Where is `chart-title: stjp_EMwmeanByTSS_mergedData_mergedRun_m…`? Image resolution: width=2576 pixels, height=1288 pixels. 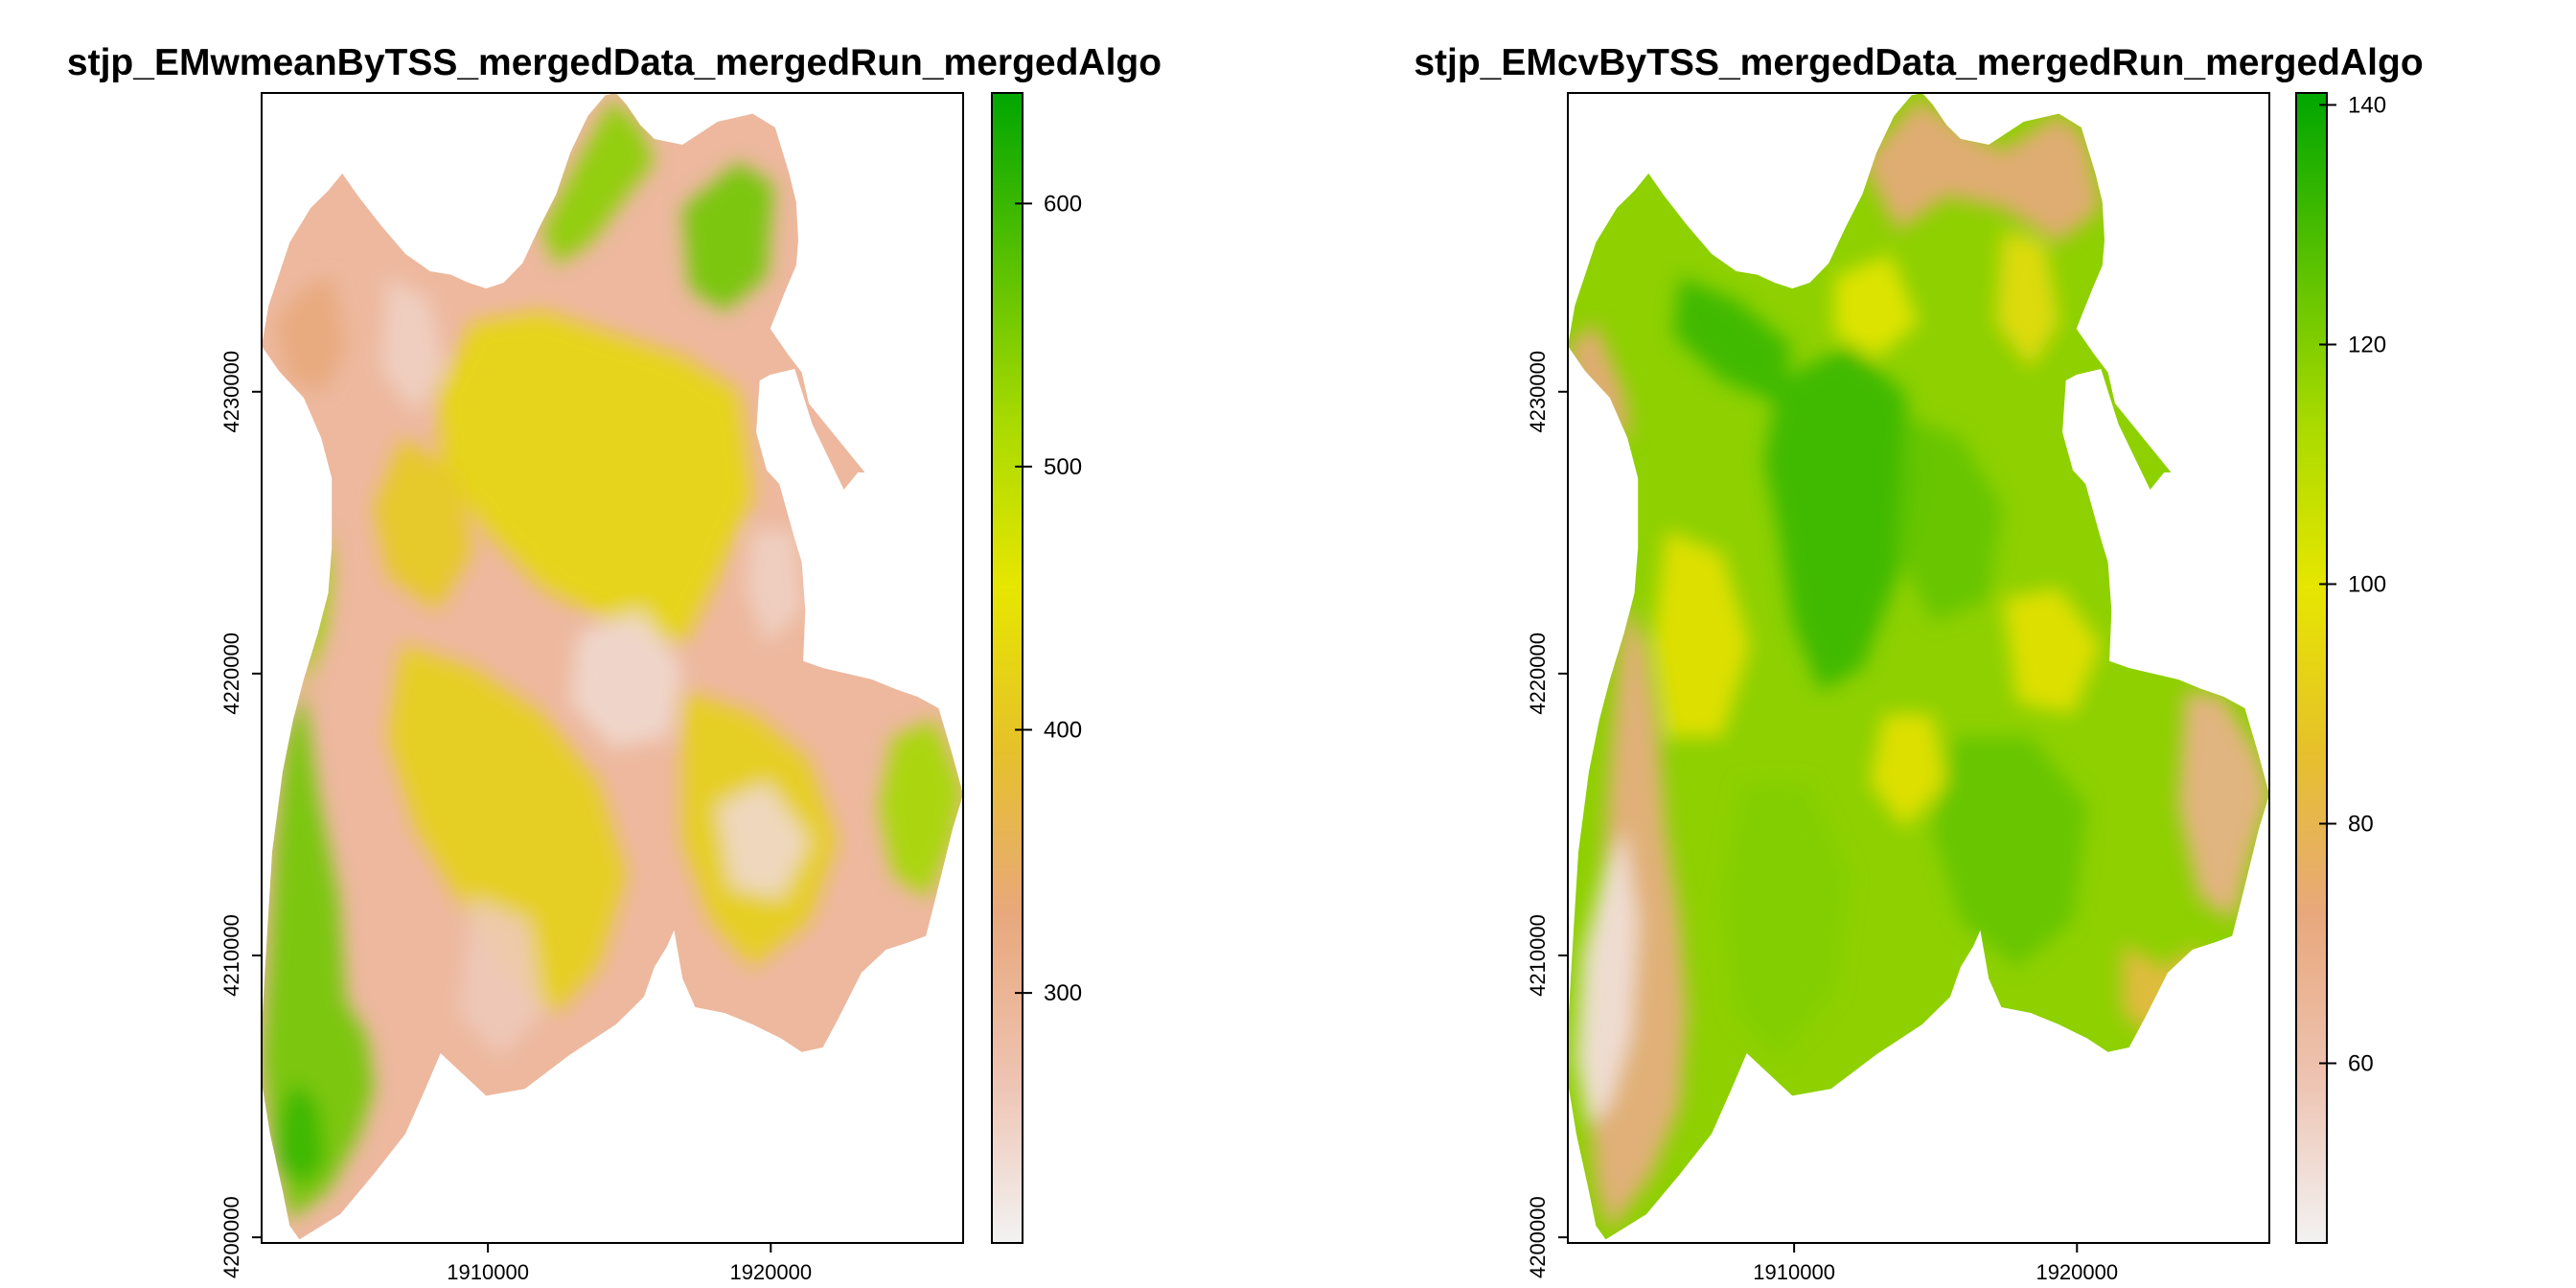 chart-title: stjp_EMwmeanByTSS_mergedData_mergedRun_m… is located at coordinates (614, 63).